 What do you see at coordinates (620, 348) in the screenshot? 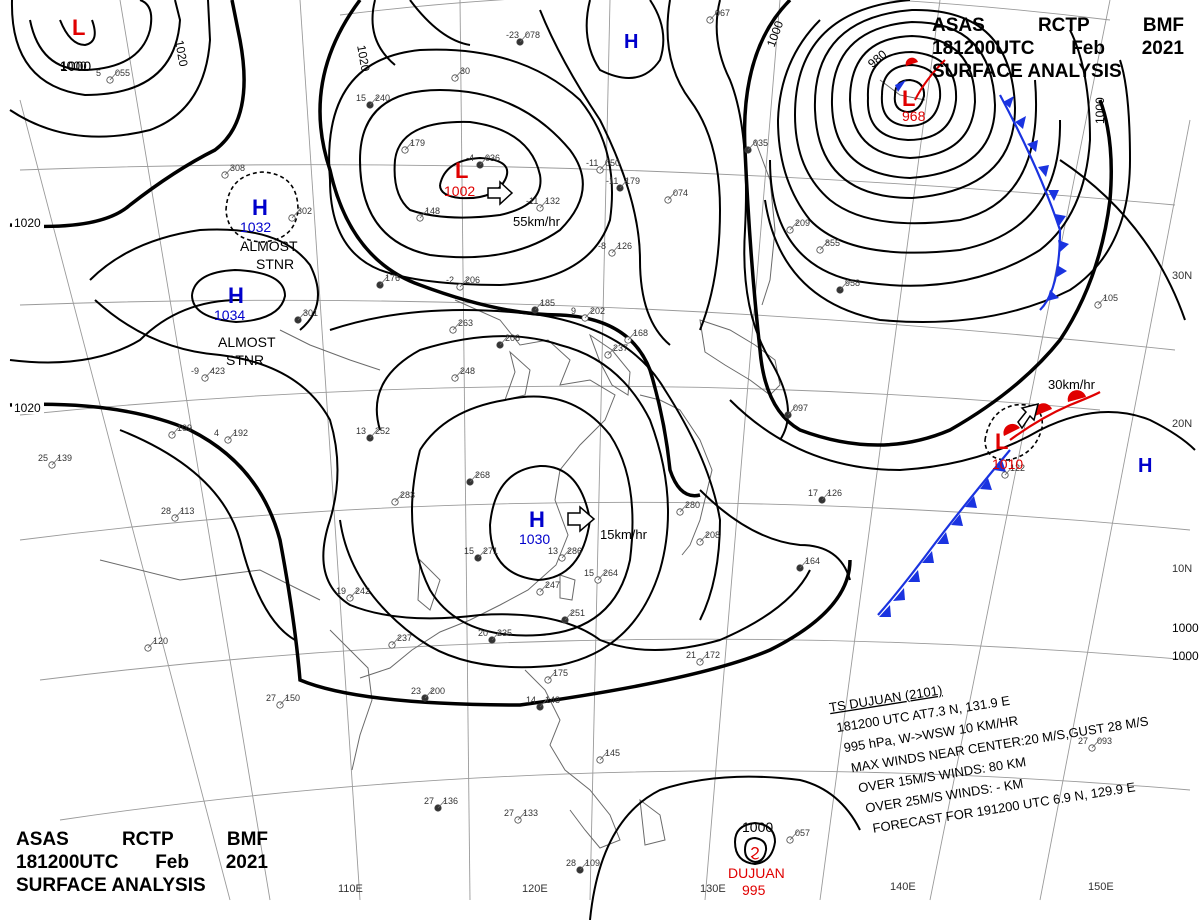
I see `station-pressure: 237` at bounding box center [620, 348].